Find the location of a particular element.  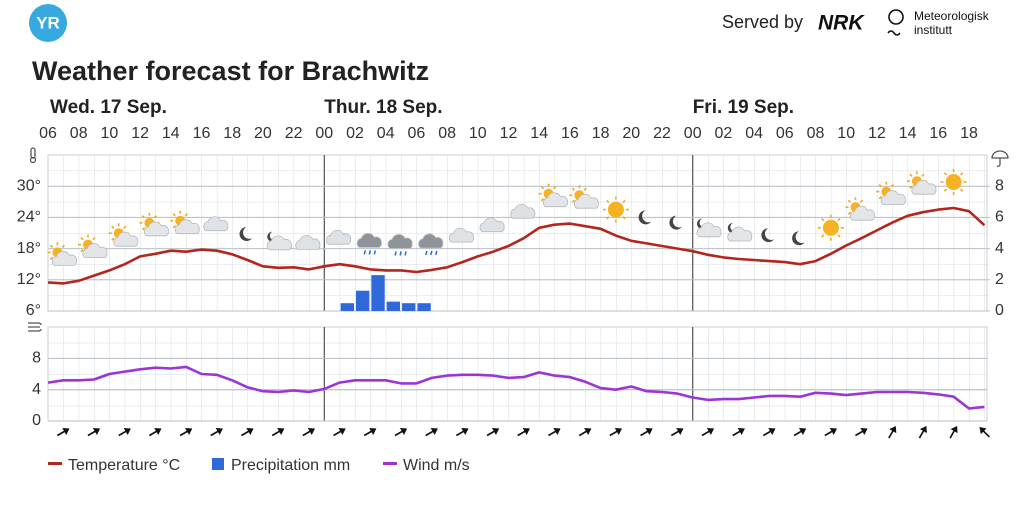

wind-icon is located at coordinates (35, 327).